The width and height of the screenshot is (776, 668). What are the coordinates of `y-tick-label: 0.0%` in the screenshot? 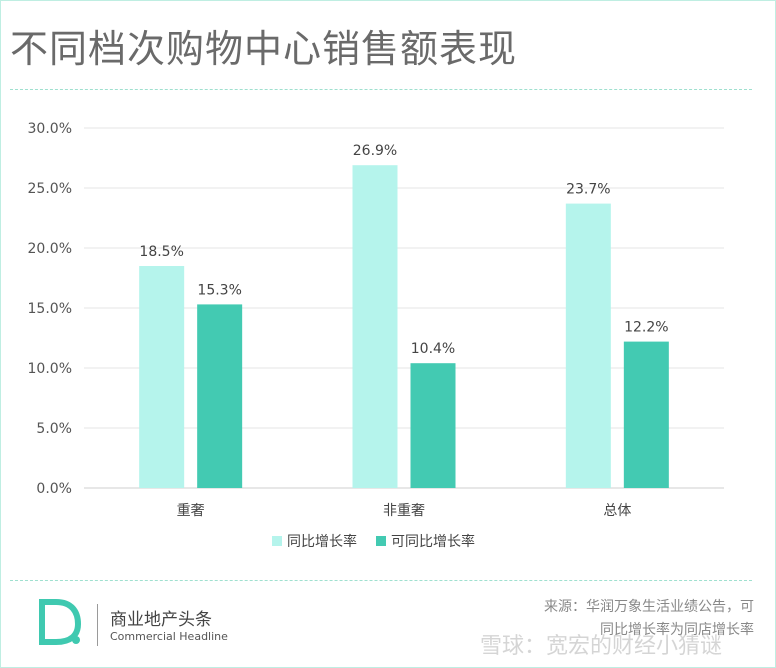 It's located at (54, 489).